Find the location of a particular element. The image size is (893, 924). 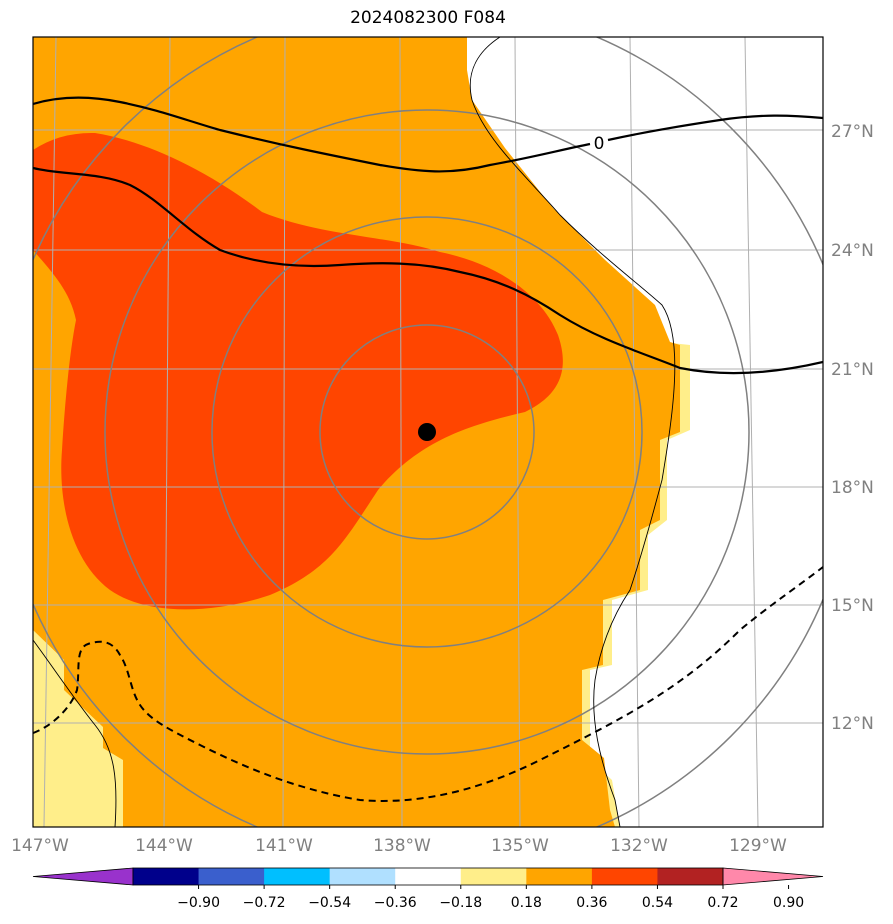

colorbar-tick-label: 0.90 is located at coordinates (788, 903).